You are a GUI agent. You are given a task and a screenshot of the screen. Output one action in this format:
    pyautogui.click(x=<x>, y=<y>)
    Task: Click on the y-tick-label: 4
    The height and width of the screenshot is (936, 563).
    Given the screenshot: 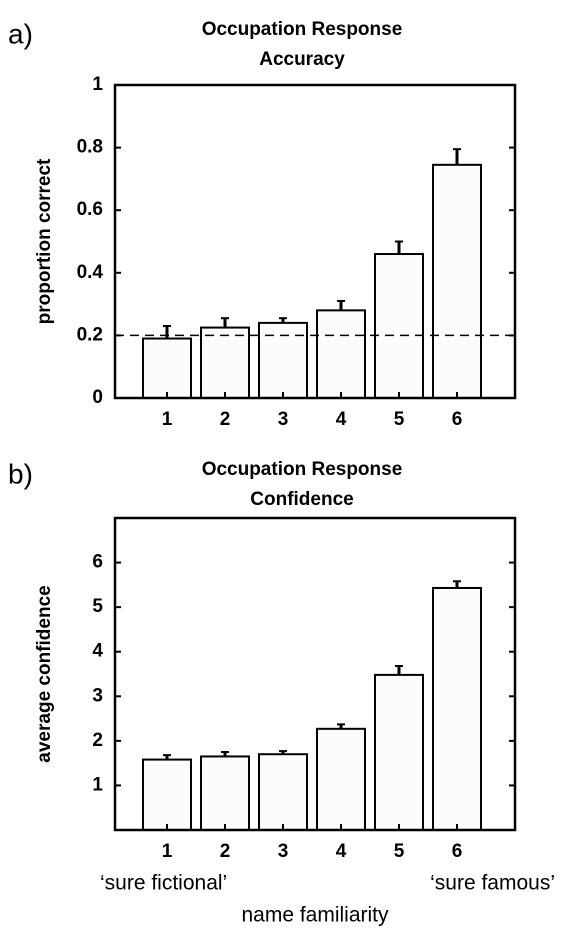 What is the action you would take?
    pyautogui.click(x=97, y=651)
    